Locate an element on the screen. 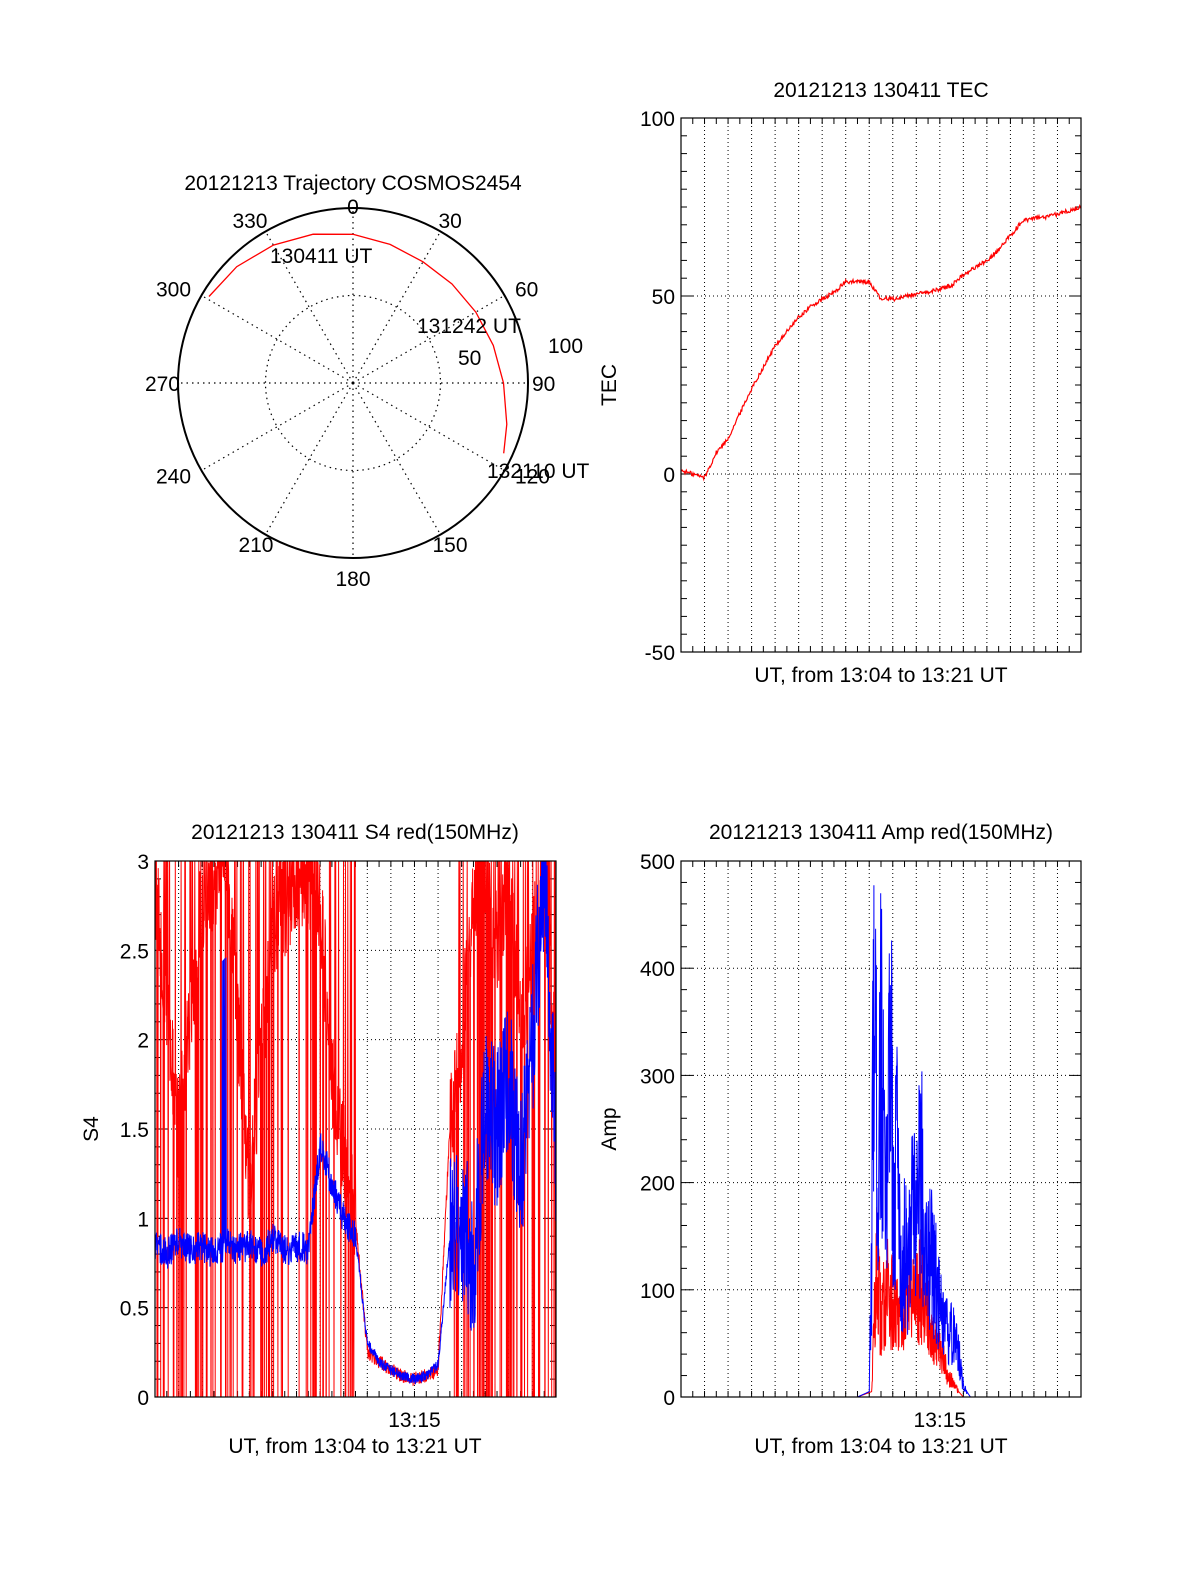 The image size is (1200, 1575). y-tick-label: 1.5 is located at coordinates (134, 1130).